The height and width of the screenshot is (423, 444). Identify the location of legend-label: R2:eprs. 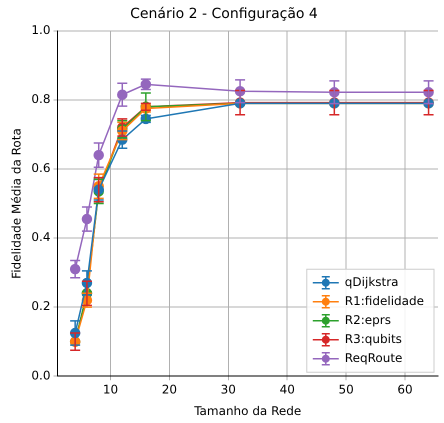
(367, 319).